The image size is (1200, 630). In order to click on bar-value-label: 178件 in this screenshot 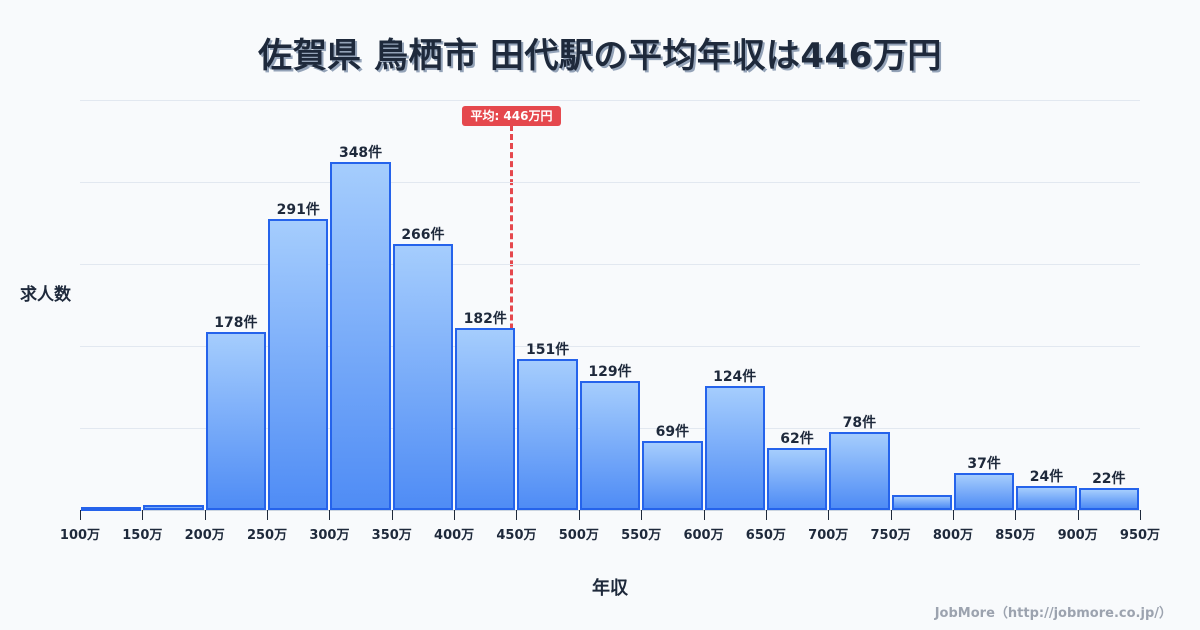, I will do `click(236, 323)`.